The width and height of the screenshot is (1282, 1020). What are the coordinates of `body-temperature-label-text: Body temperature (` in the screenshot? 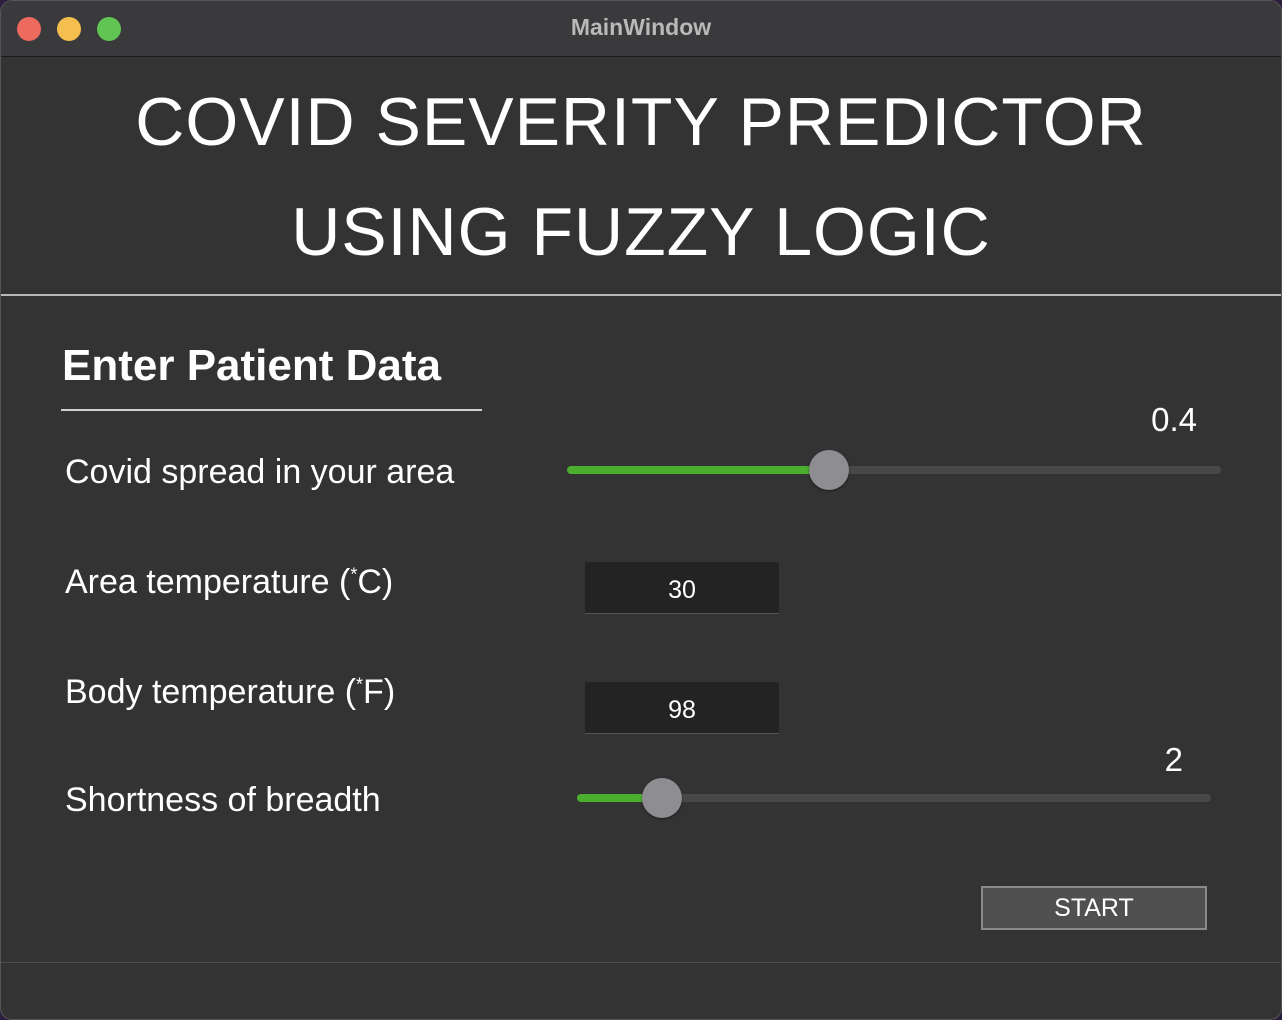 It's located at (211, 692).